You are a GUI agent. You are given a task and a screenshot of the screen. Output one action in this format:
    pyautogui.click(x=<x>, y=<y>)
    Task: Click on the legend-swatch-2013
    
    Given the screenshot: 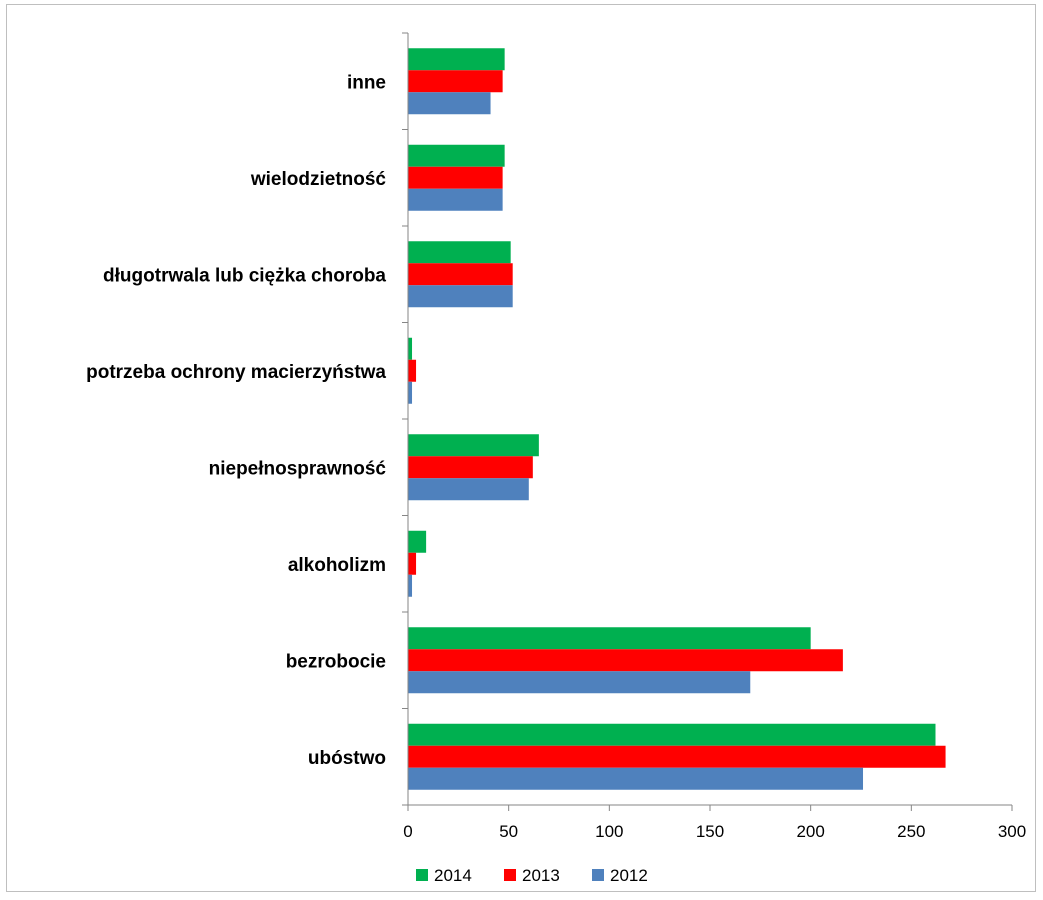 What is the action you would take?
    pyautogui.click(x=510, y=875)
    